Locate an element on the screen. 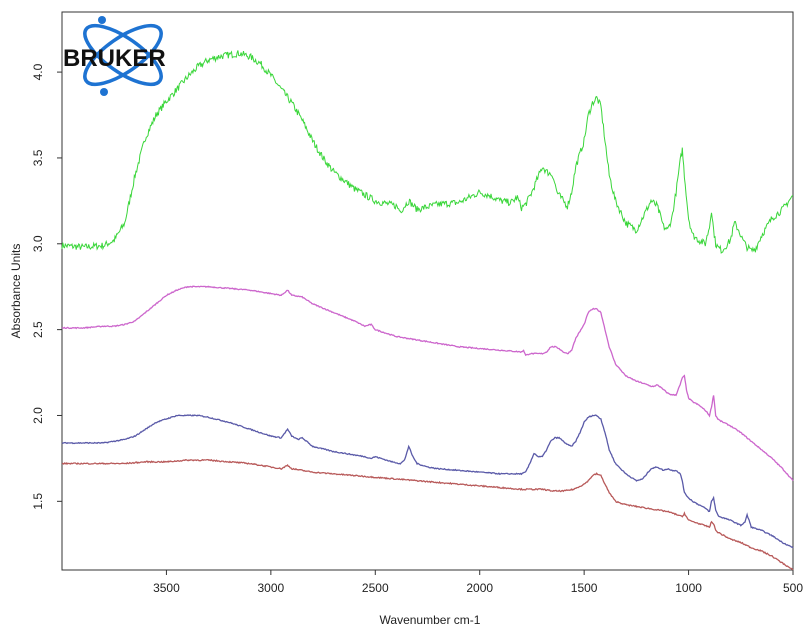 The image size is (808, 632). x-tick-label: 3500 is located at coordinates (166, 588).